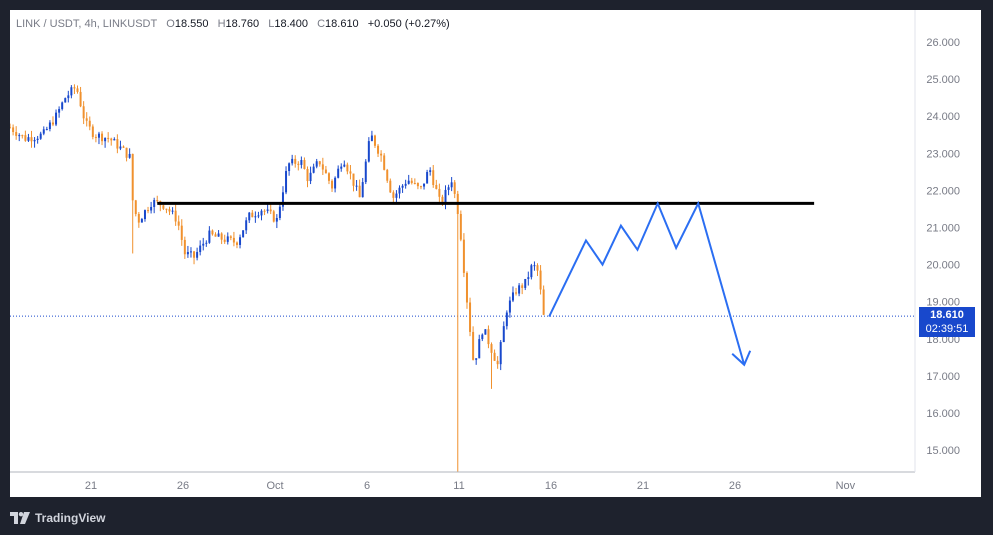  I want to click on projection-path, so click(647, 283).